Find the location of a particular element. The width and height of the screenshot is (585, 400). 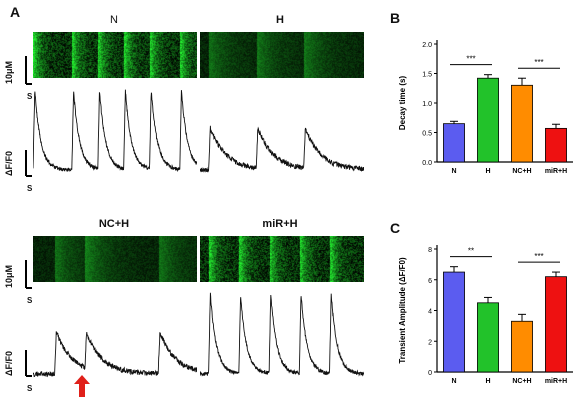

fluorescence-trace-nc-h is located at coordinates (115, 354).